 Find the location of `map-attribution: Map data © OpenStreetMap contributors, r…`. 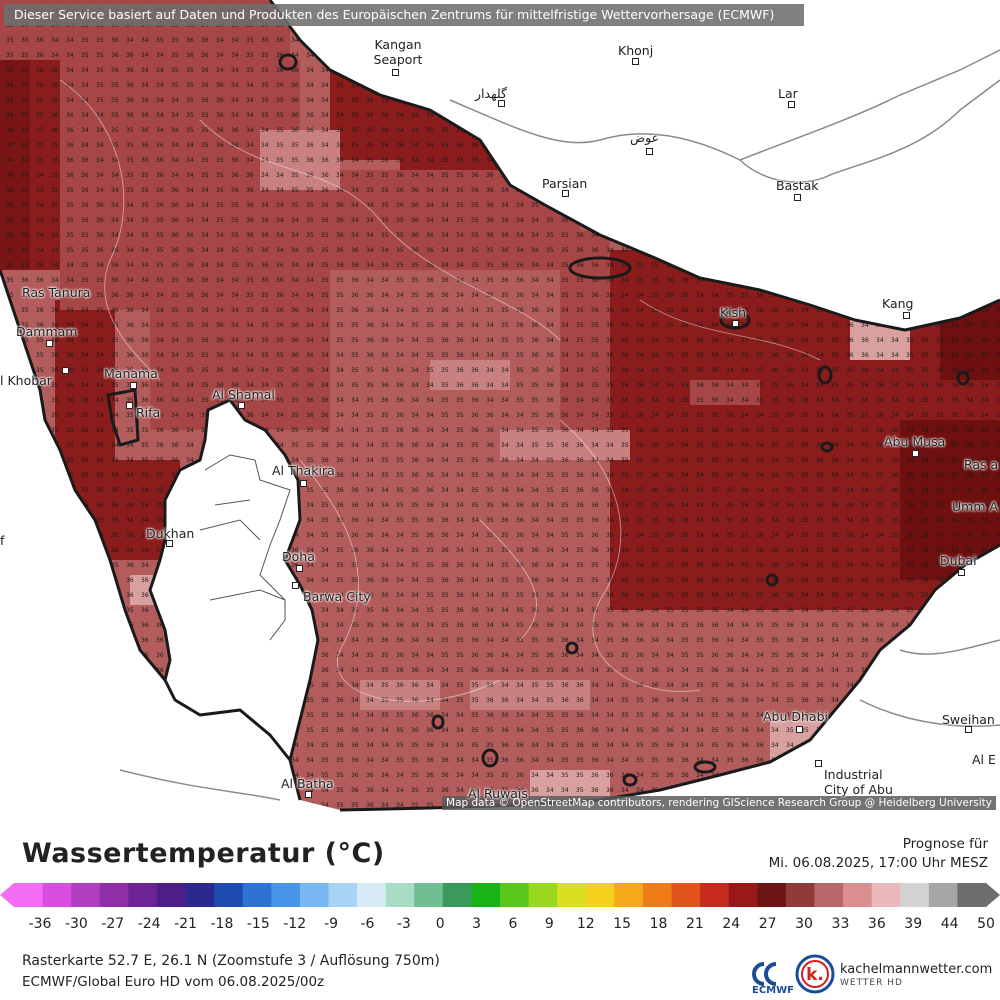

map-attribution: Map data © OpenStreetMap contributors, r… is located at coordinates (719, 803).